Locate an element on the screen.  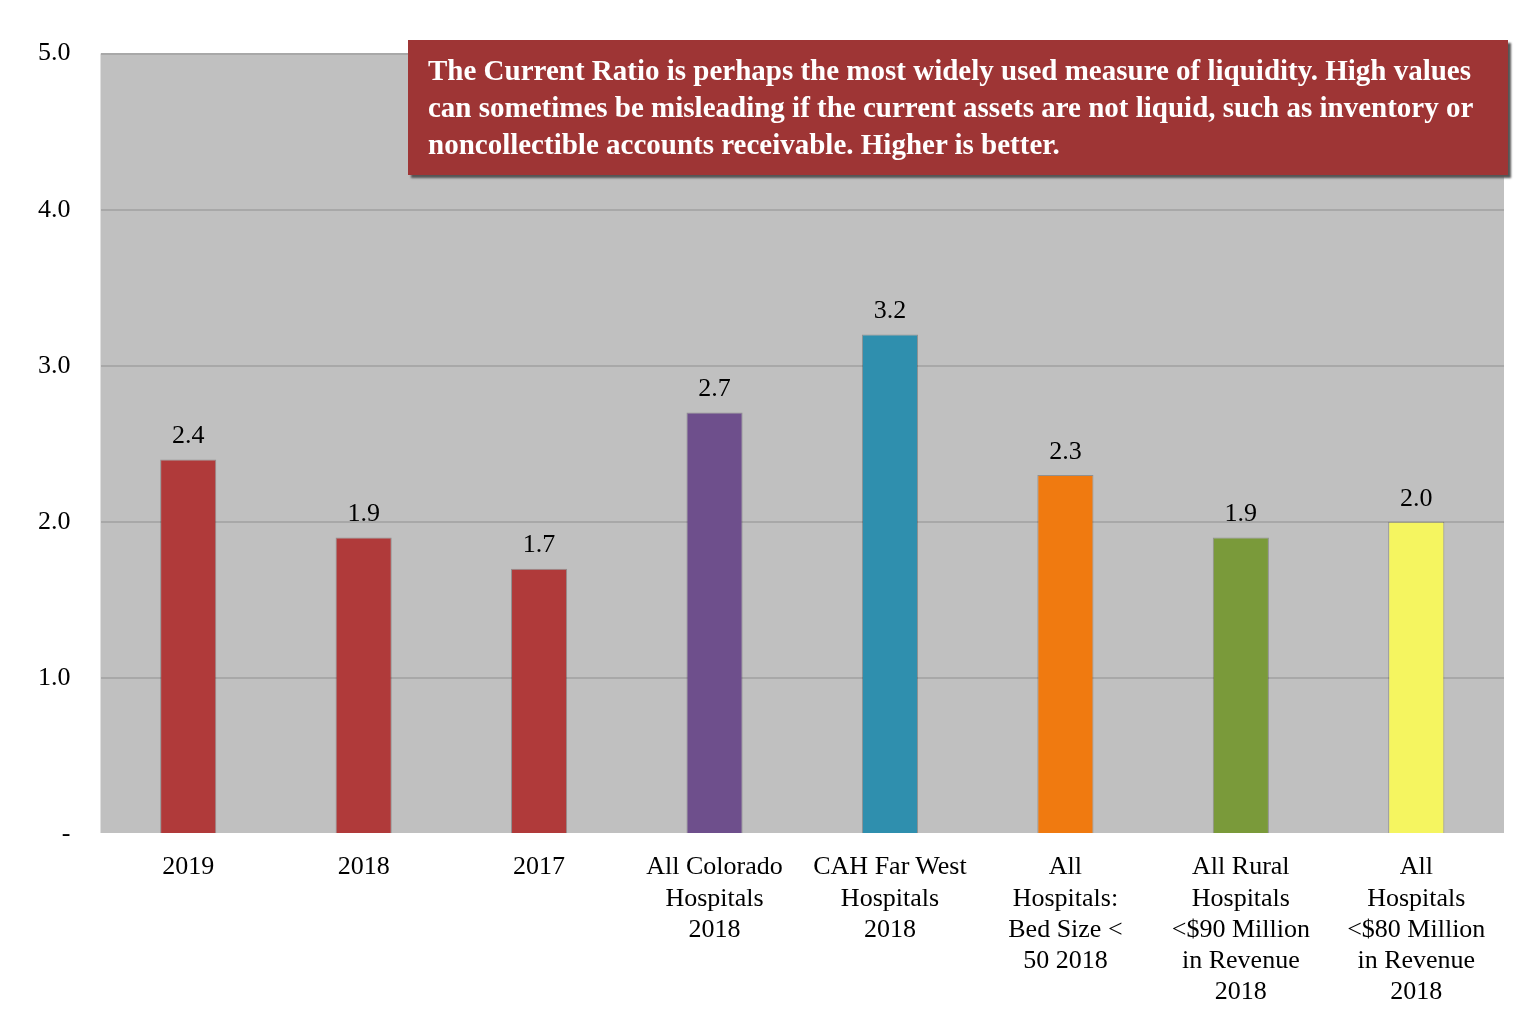
y-tick-label: 2.0 is located at coordinates (54, 520).